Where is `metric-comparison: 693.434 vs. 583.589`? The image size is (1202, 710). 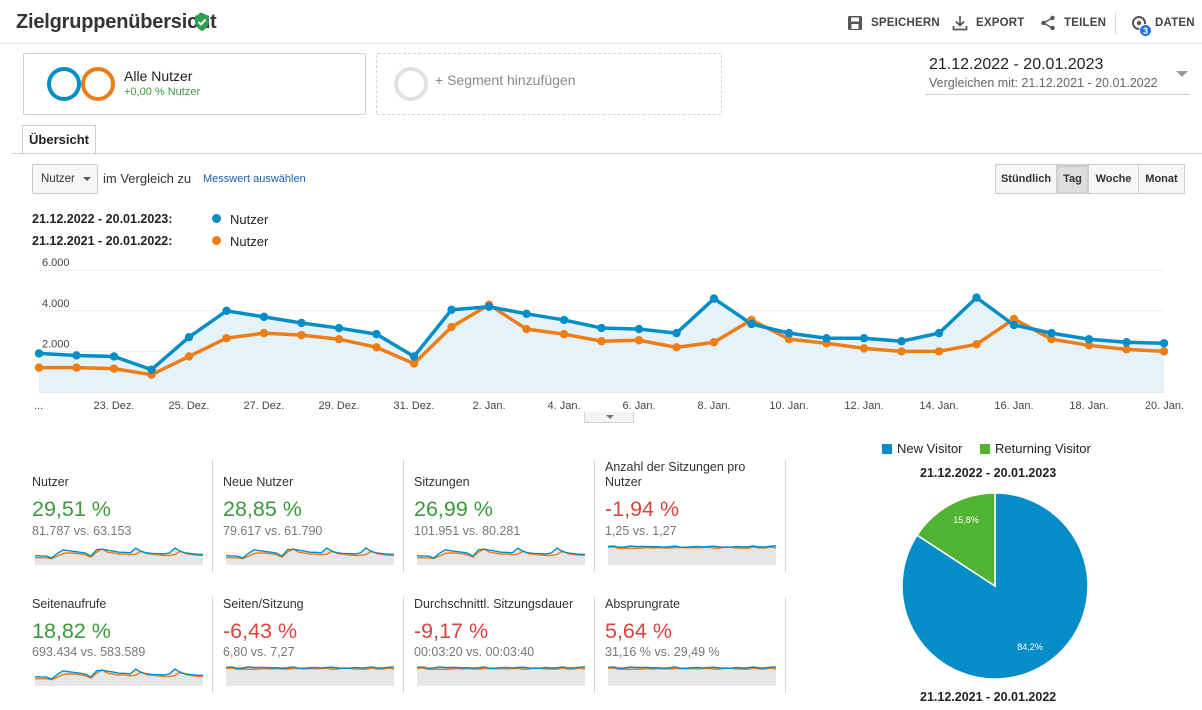 metric-comparison: 693.434 vs. 583.589 is located at coordinates (89, 652).